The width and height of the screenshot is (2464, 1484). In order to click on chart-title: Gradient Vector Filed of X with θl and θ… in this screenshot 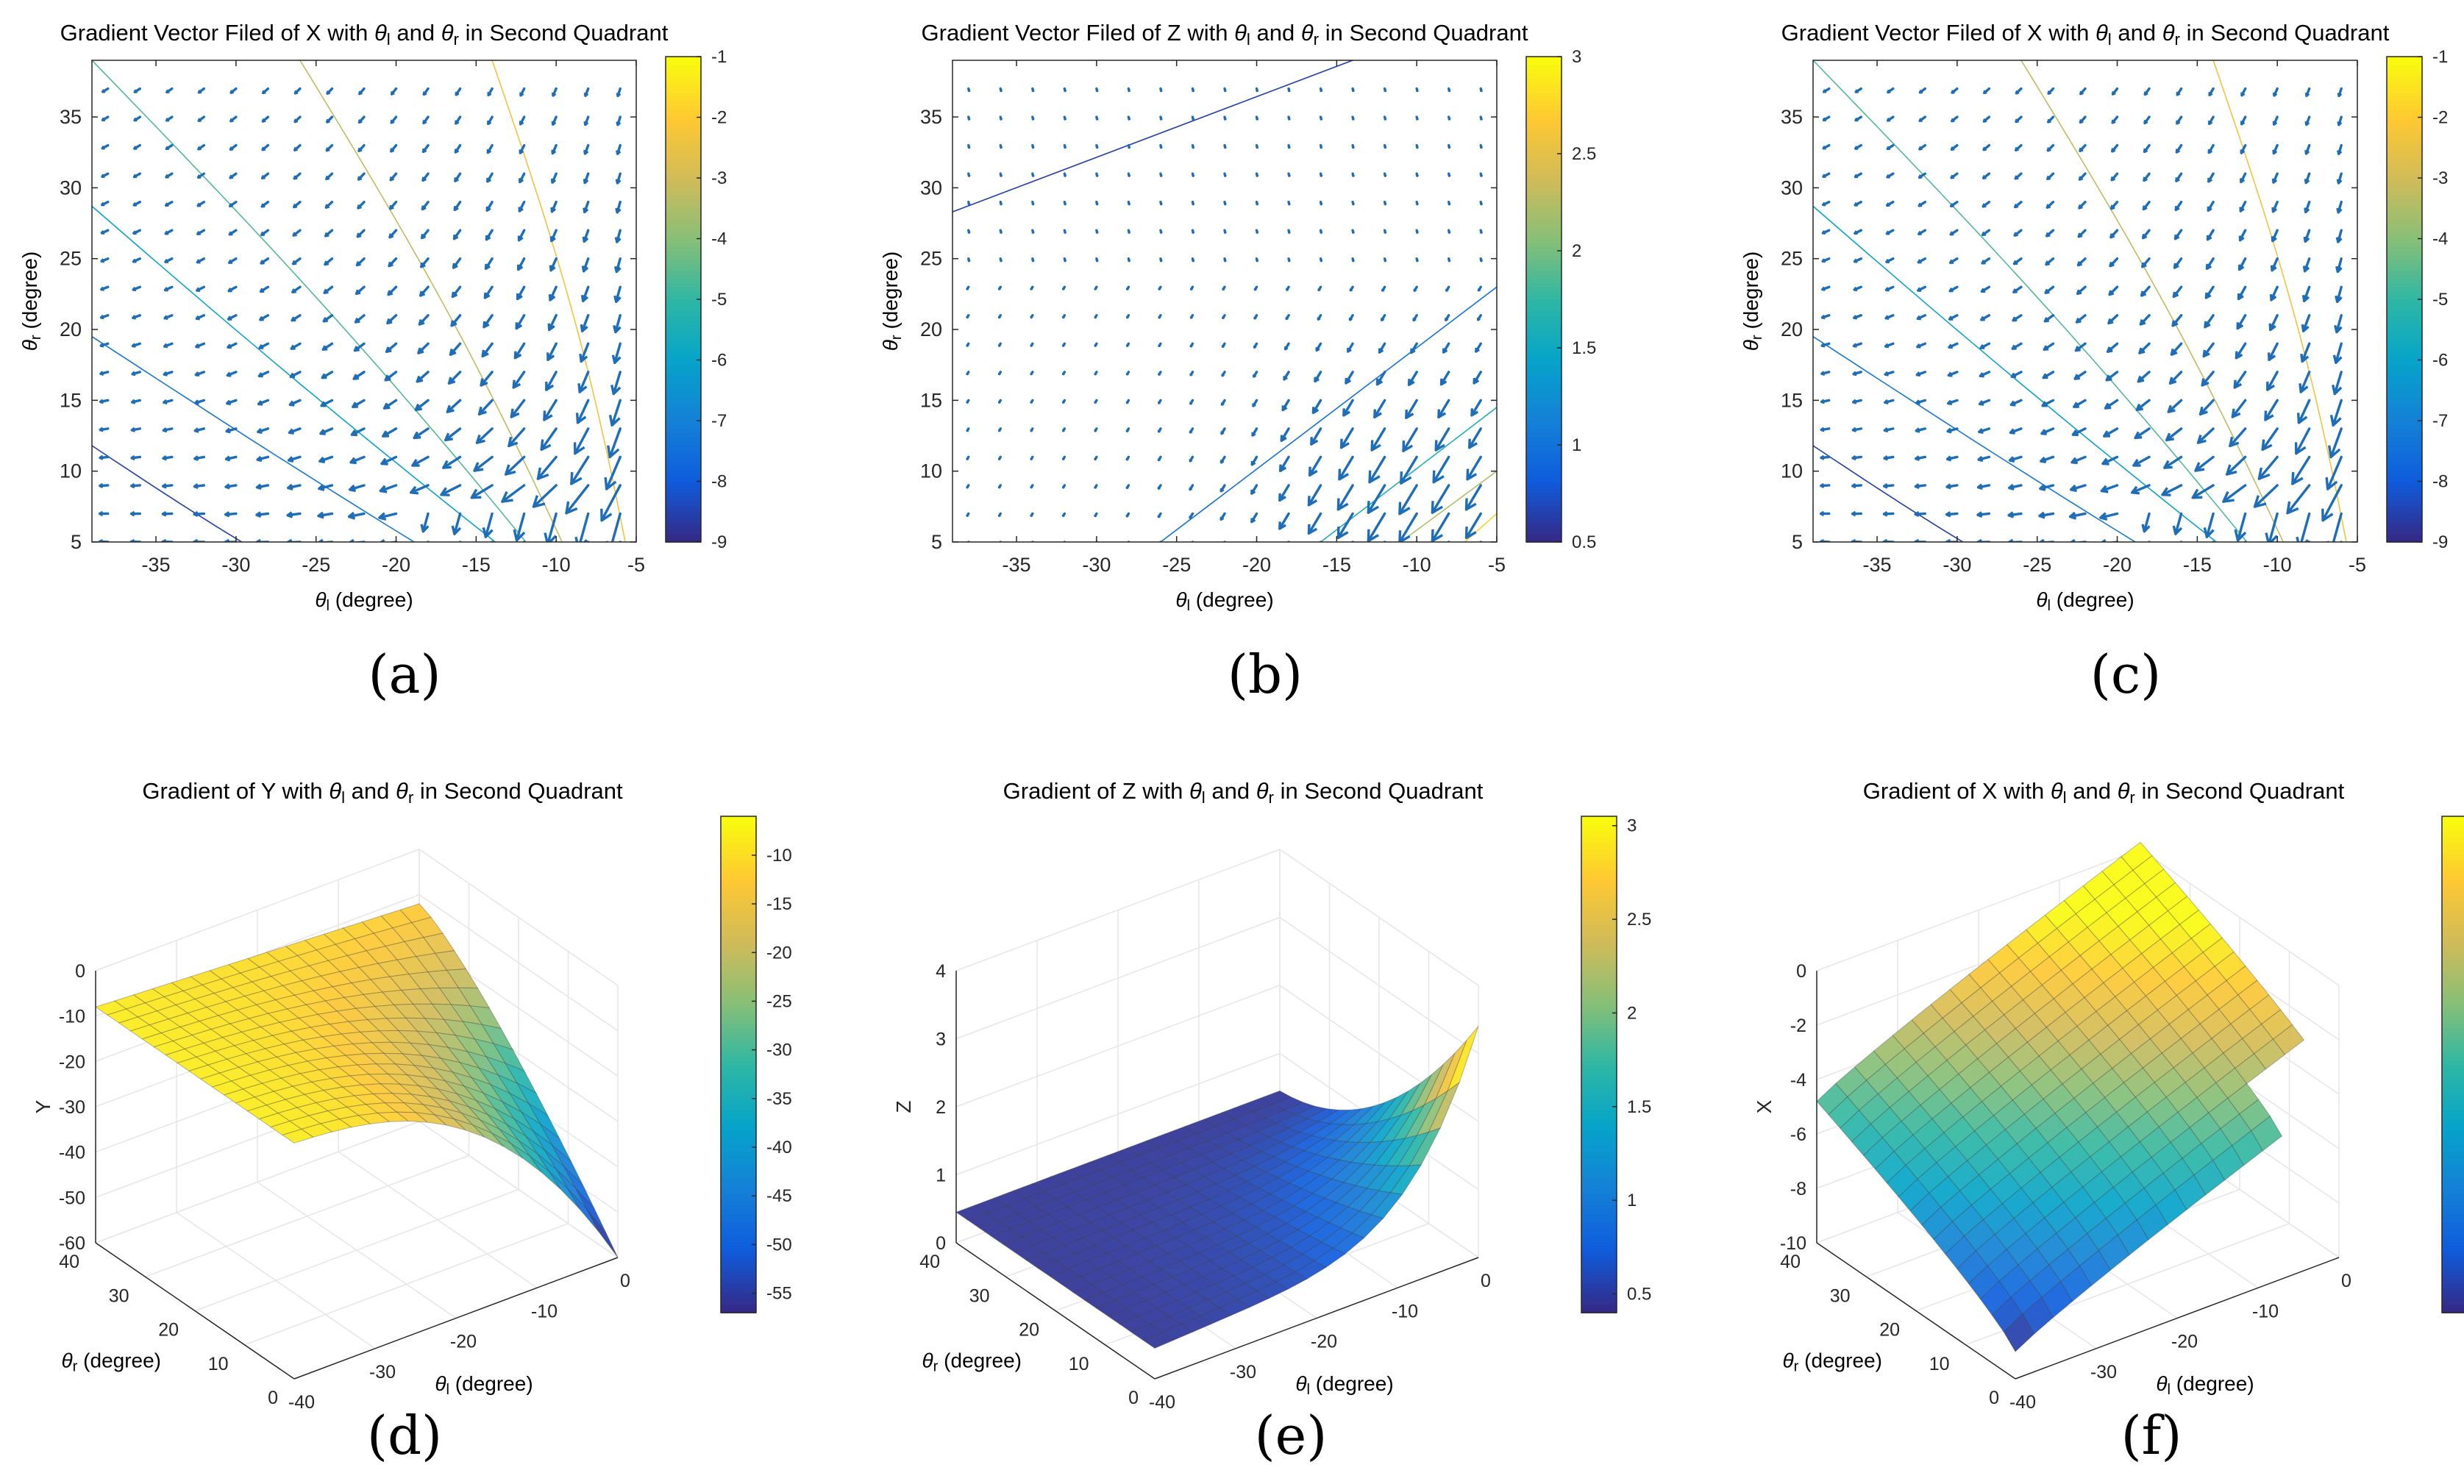, I will do `click(2085, 34)`.